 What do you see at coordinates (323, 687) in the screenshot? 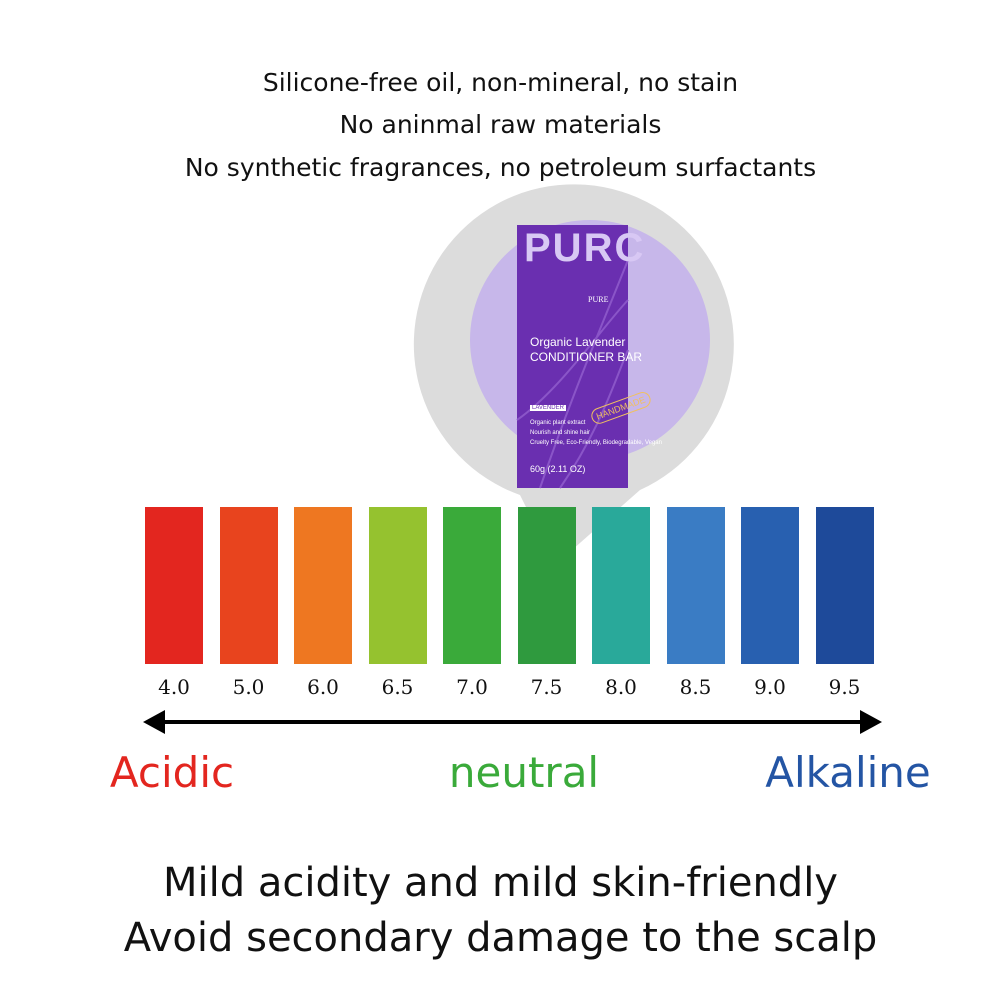
I see `ph-label: 6.0` at bounding box center [323, 687].